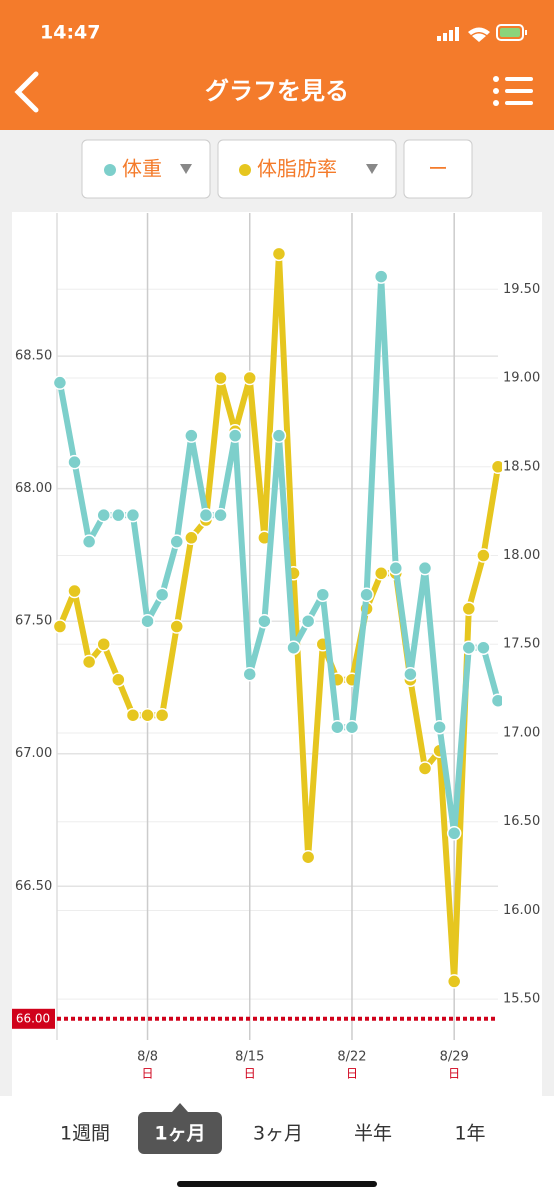  Describe the element at coordinates (521, 821) in the screenshot. I see `y2-tick-label: 16.50` at that location.